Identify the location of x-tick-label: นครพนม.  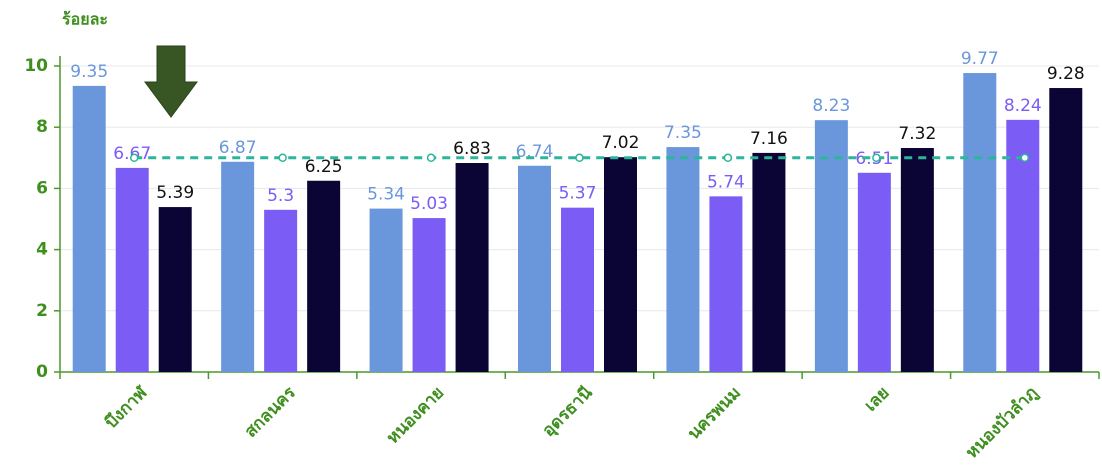
(714, 413).